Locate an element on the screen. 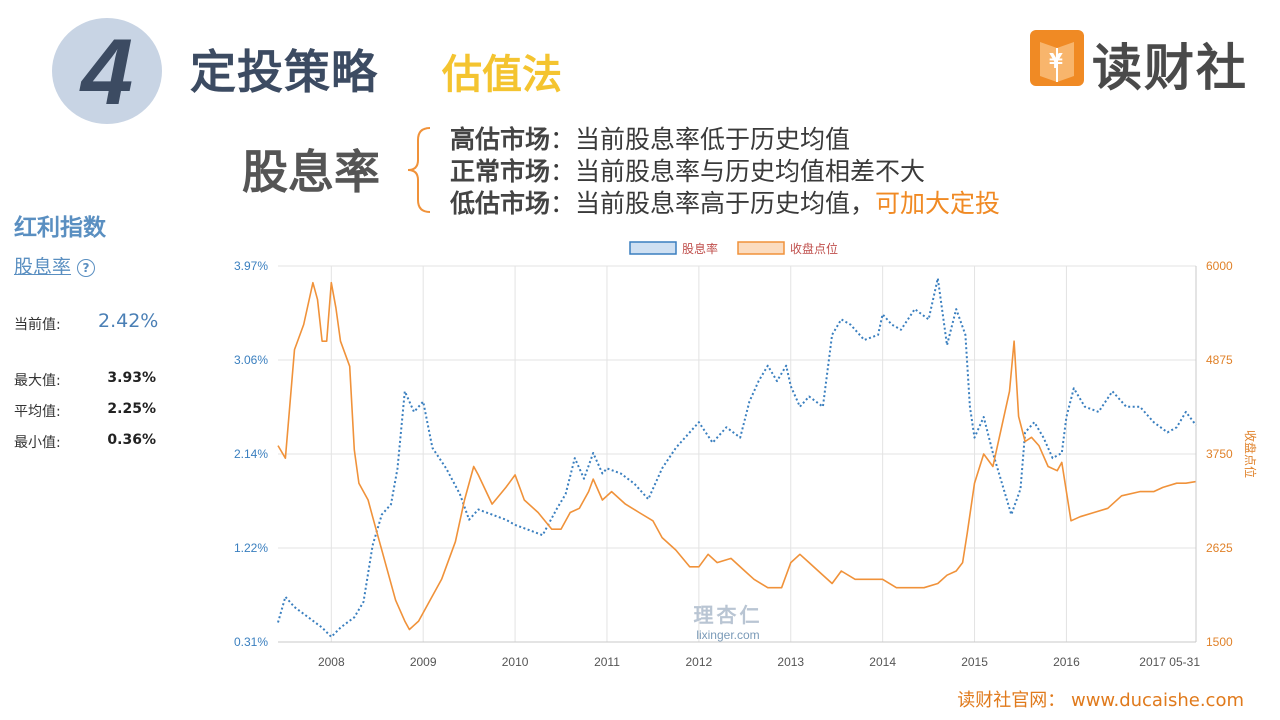  y-right-tick-label: 4875 is located at coordinates (1219, 360).